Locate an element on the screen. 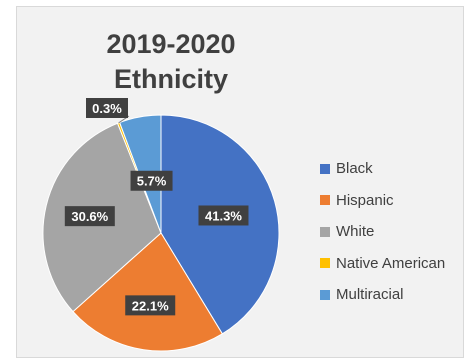 The image size is (471, 360). data-label-text-white: 30.6% is located at coordinates (89, 216).